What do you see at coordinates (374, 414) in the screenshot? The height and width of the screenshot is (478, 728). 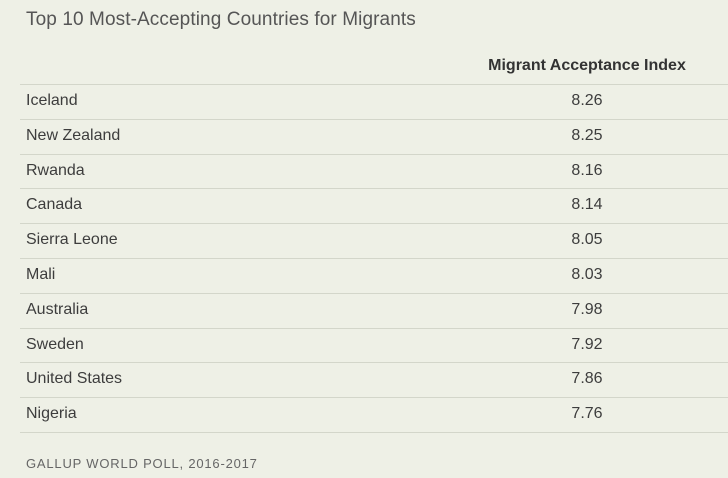 I see `table-row: Nigeria 7.76` at bounding box center [374, 414].